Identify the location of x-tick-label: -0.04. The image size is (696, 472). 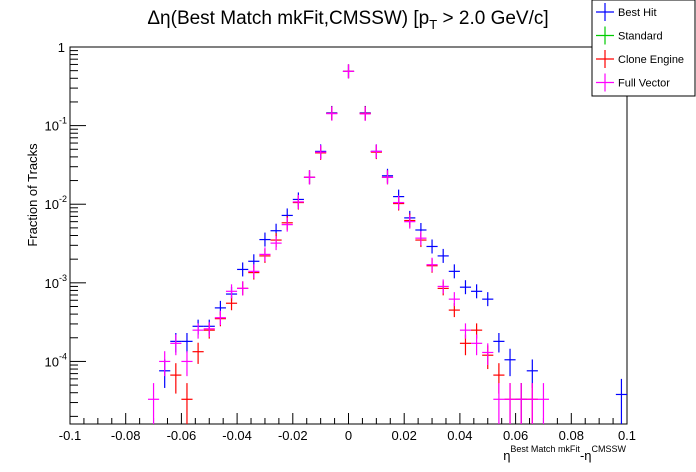
(237, 435).